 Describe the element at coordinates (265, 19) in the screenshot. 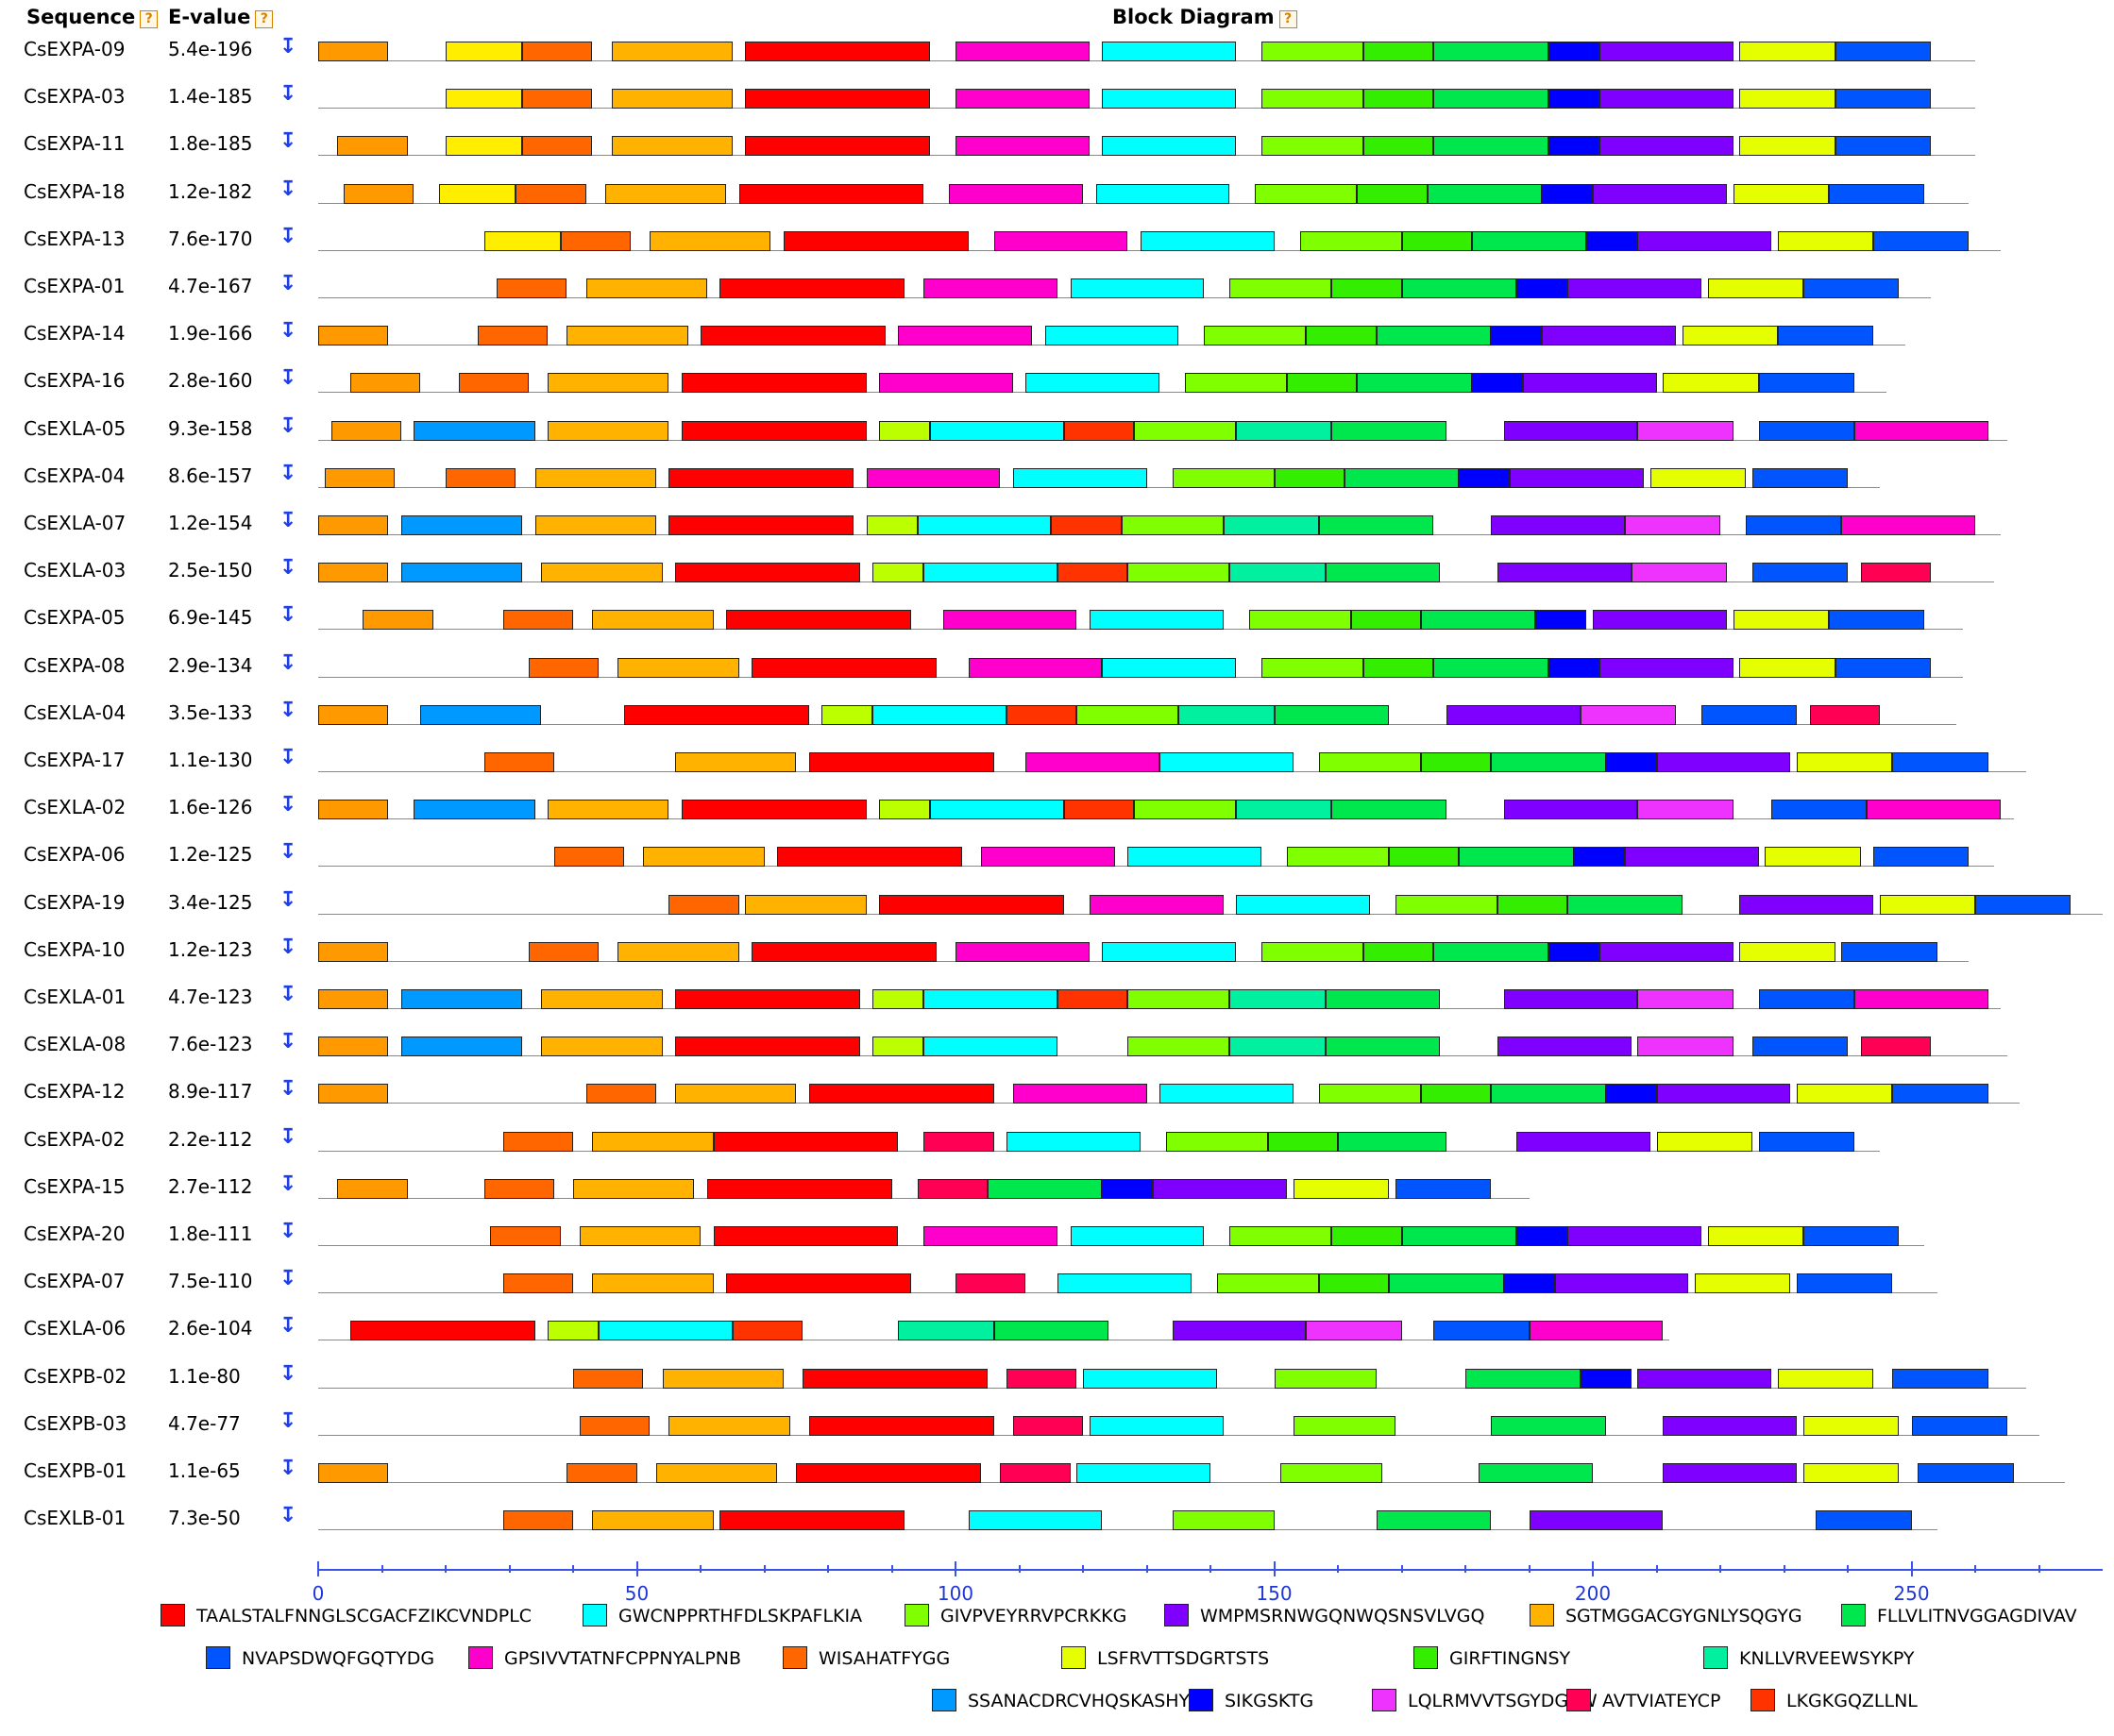

I see `evalue-help-icon: ?` at that location.